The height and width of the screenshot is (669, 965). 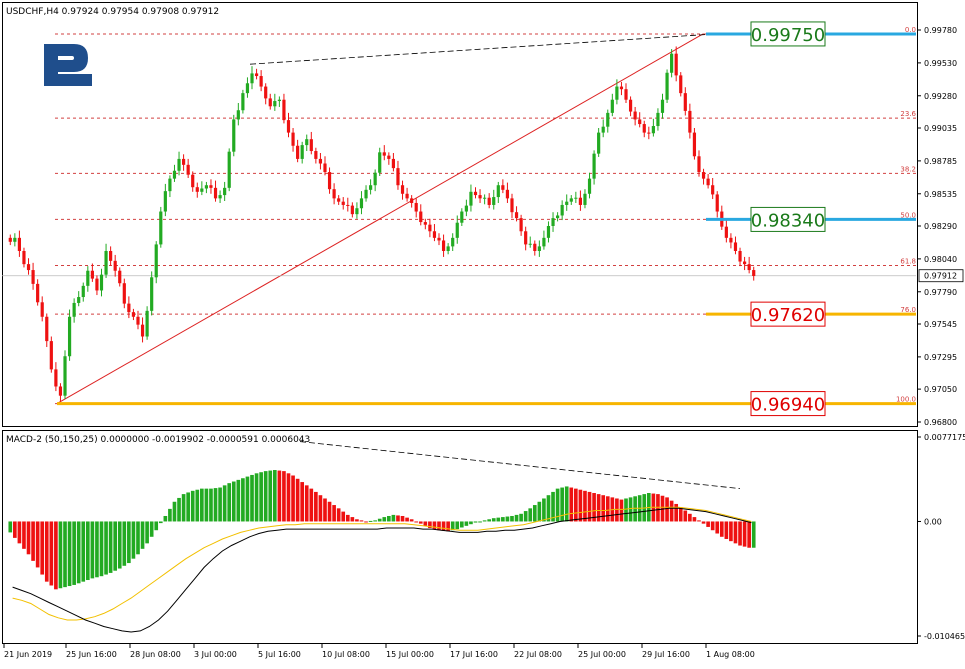 What do you see at coordinates (940, 96) in the screenshot?
I see `price-tick-label: 0.99280` at bounding box center [940, 96].